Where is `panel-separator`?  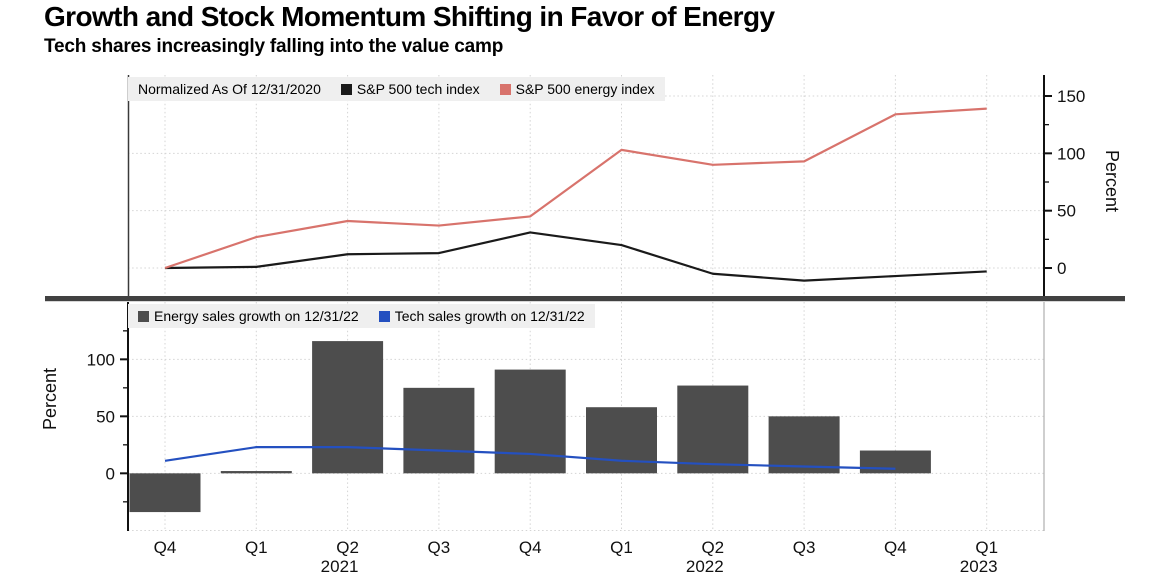
panel-separator is located at coordinates (585, 299).